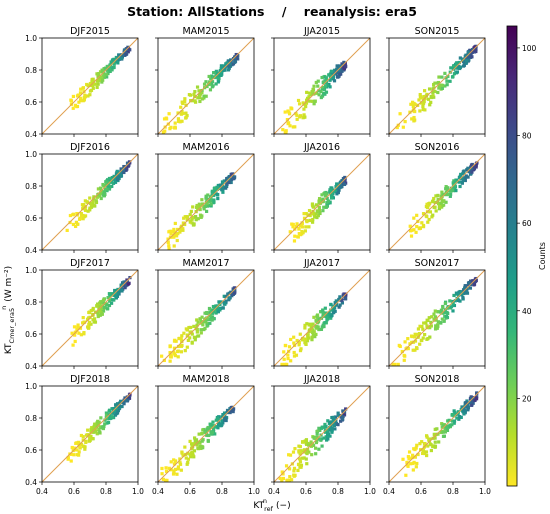  Describe the element at coordinates (527, 398) in the screenshot. I see `colorbar-tick-label: 20` at that location.